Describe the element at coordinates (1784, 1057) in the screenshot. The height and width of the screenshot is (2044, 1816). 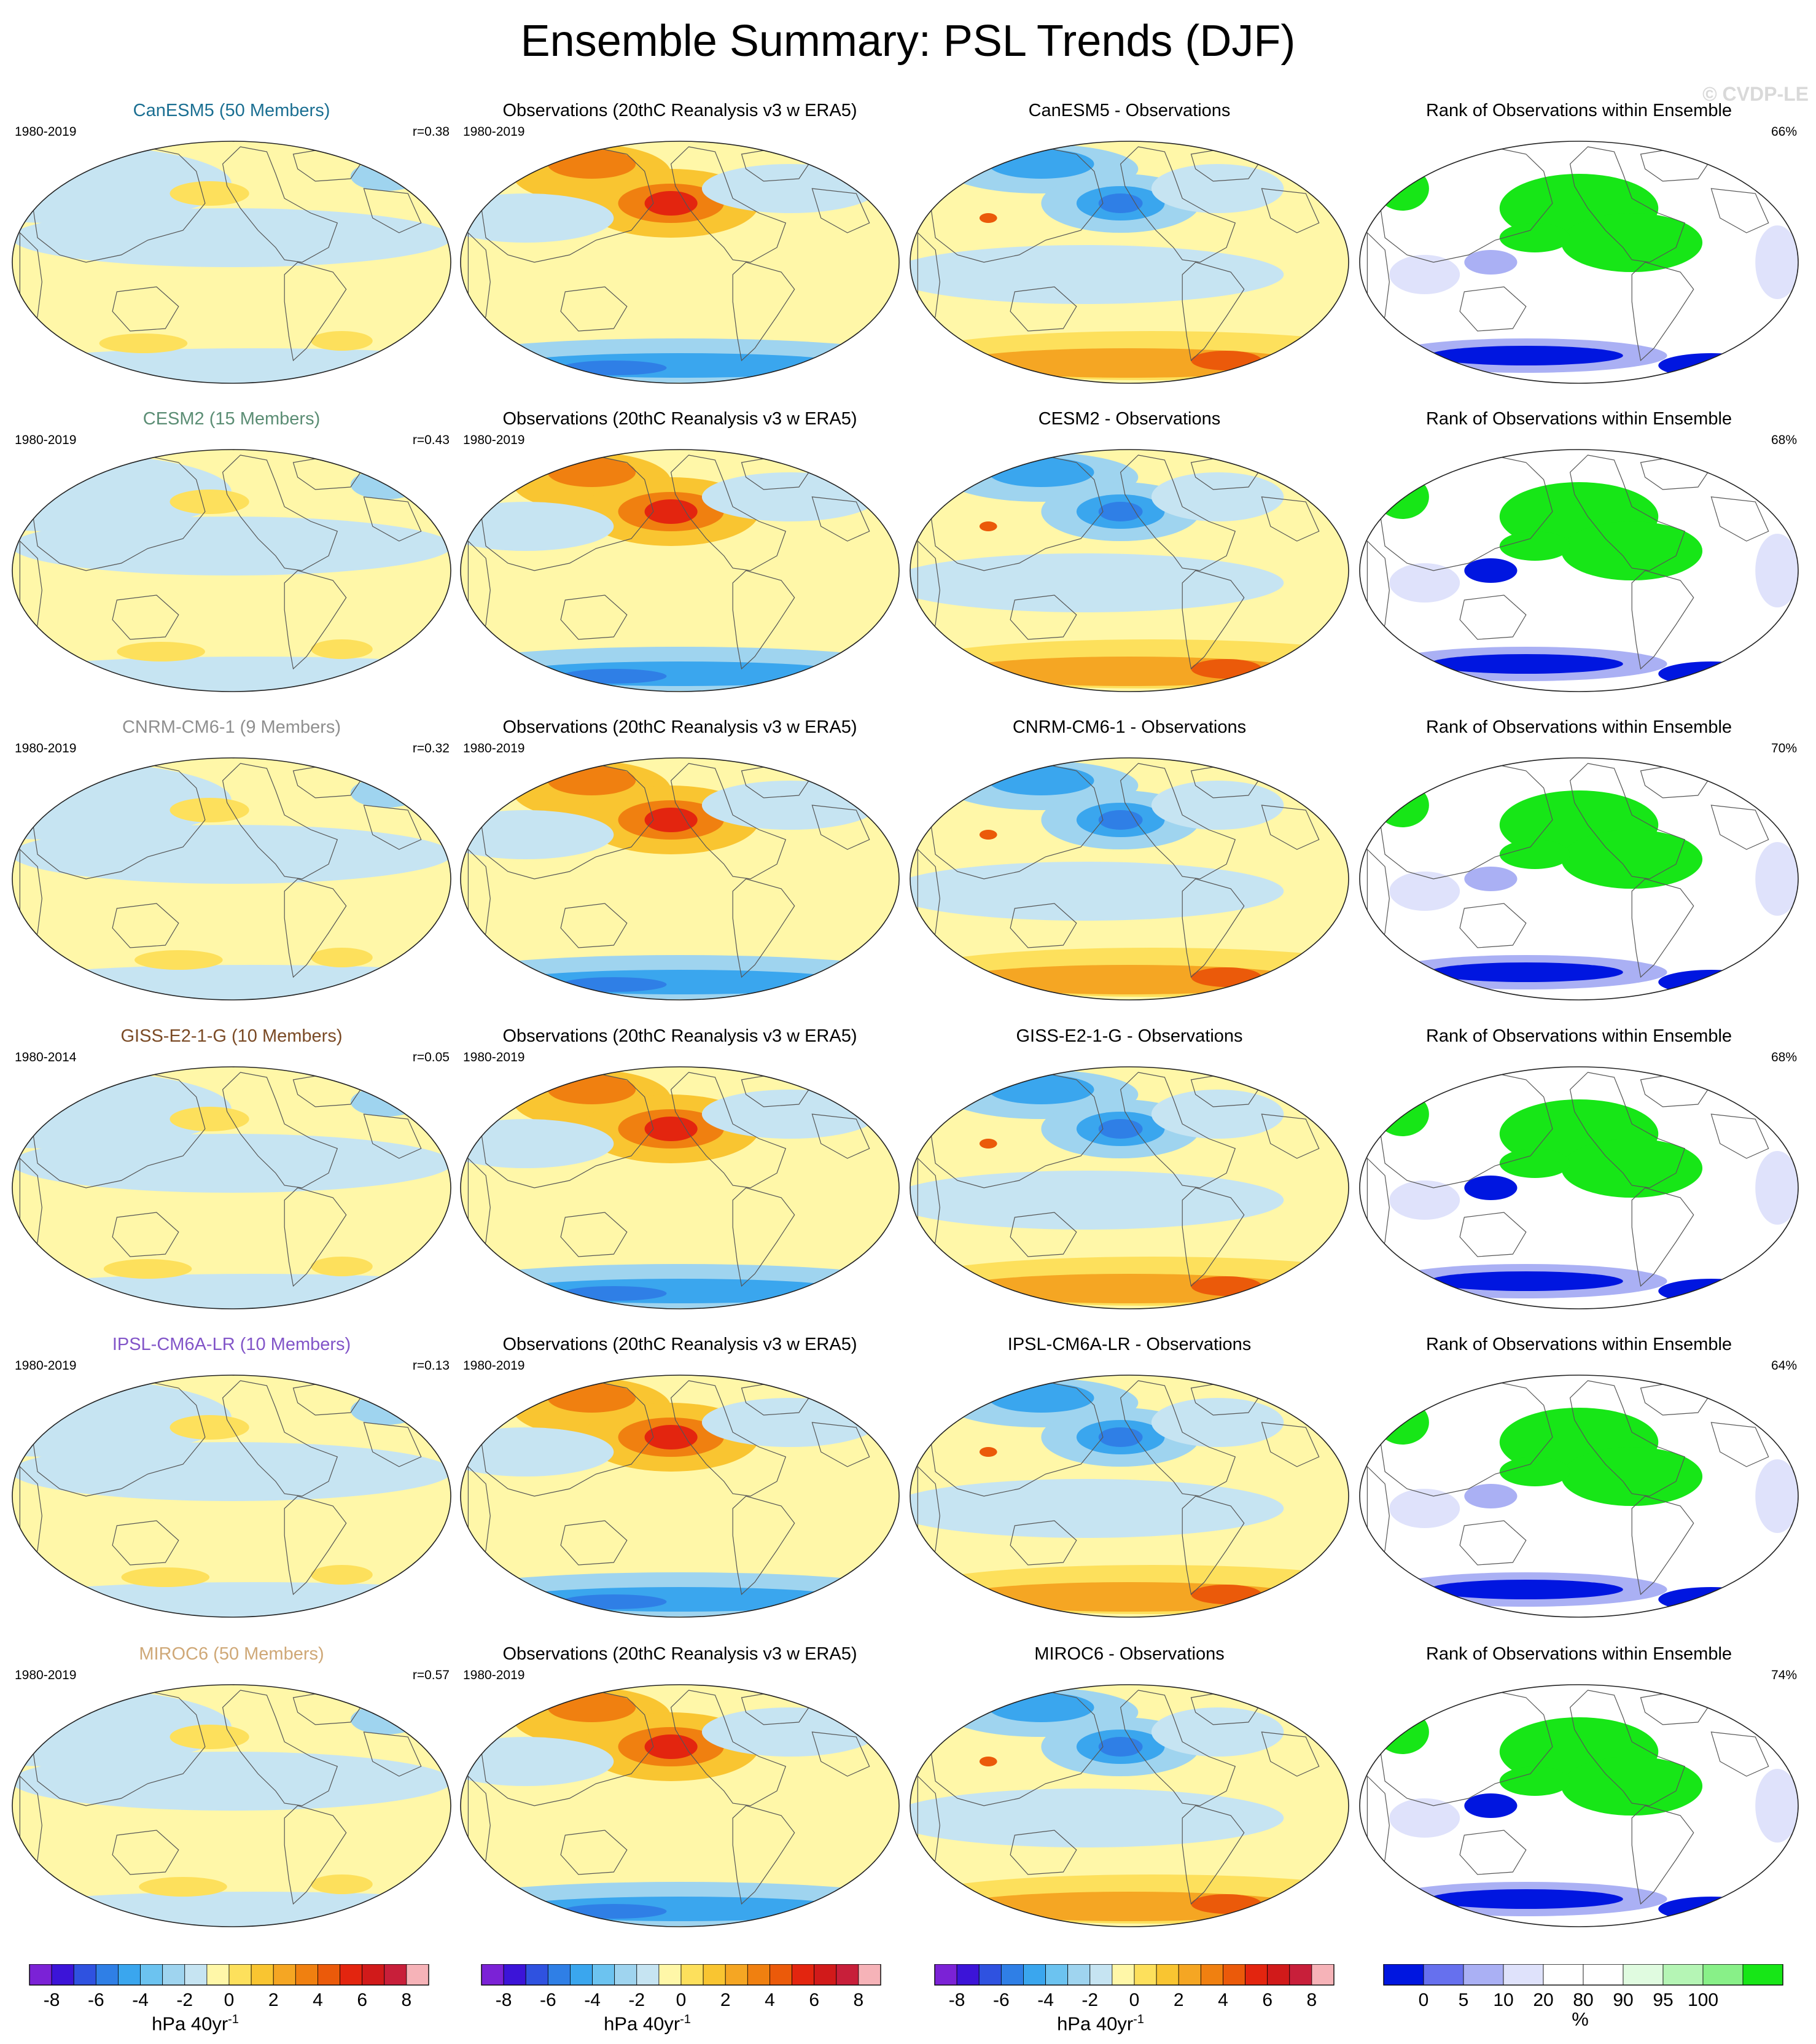
I see `rank-percent: 68%` at that location.